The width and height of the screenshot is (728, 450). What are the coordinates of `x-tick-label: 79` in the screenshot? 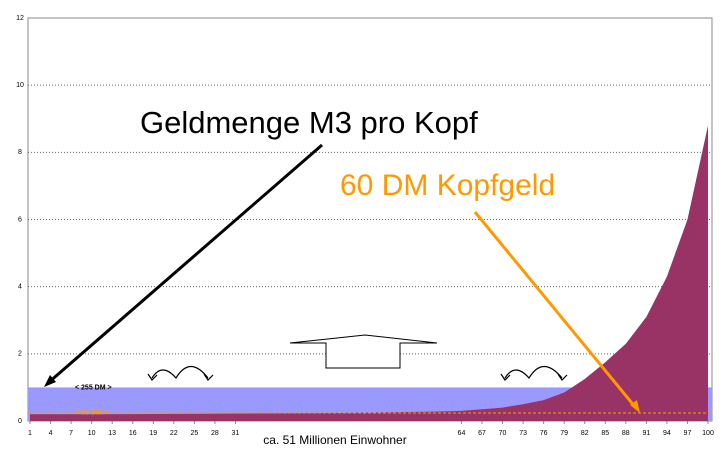 It's located at (564, 433).